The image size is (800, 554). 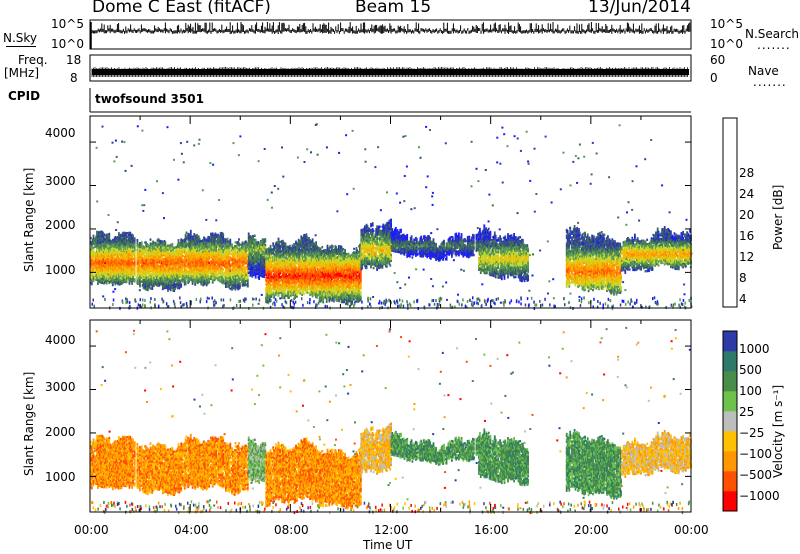 What do you see at coordinates (726, 24) in the screenshot?
I see `nsearch-tick-high: 10^5` at bounding box center [726, 24].